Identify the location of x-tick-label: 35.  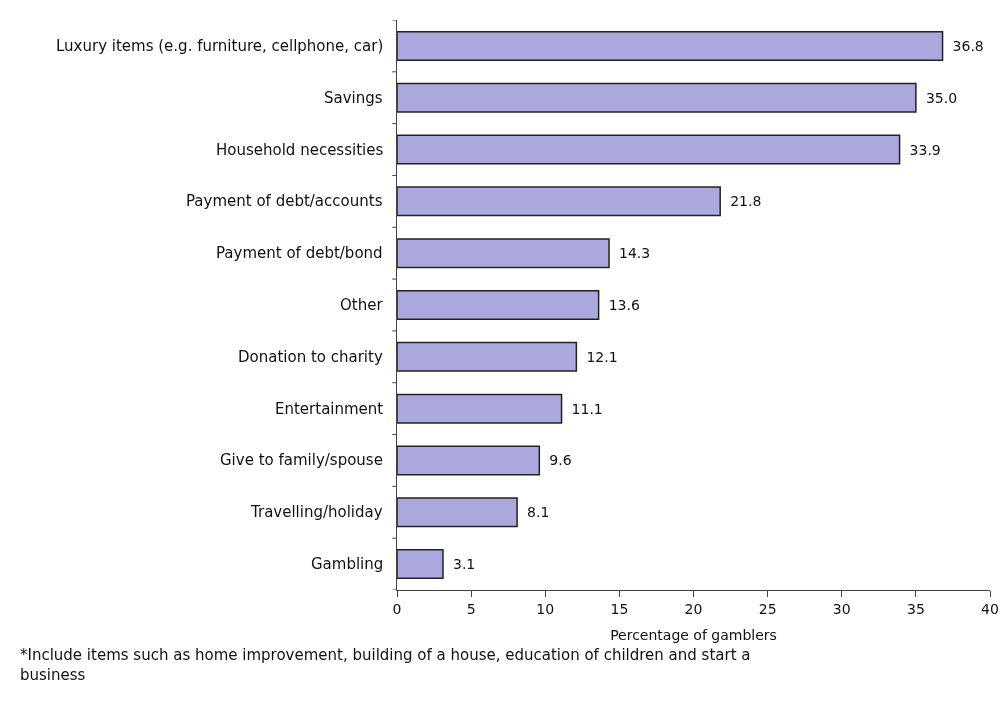
(915, 608).